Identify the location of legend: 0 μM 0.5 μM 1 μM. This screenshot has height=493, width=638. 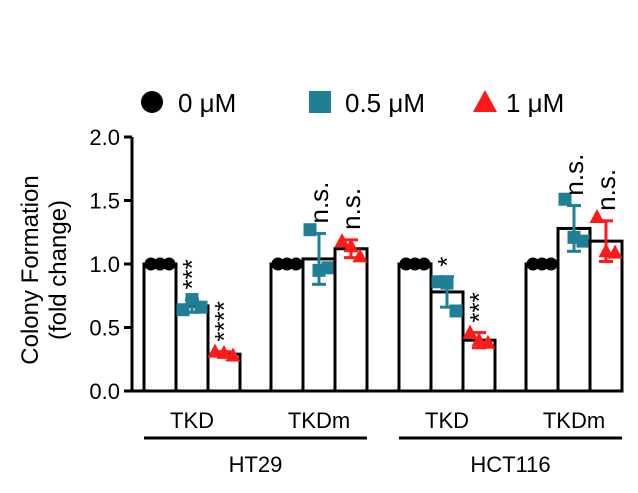
(352, 103).